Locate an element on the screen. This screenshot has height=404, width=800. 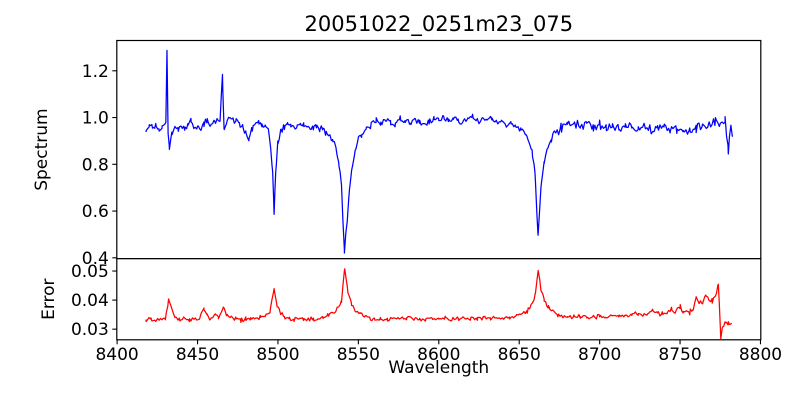
error-y-tick-label: 0.03 is located at coordinates (90, 330).